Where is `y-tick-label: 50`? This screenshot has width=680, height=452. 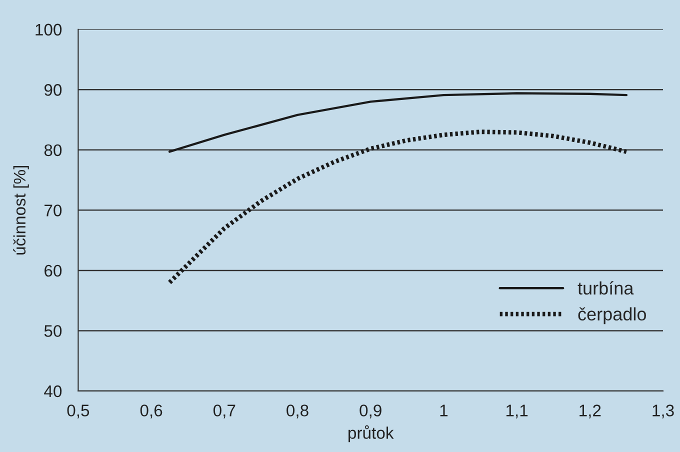 y-tick-label: 50 is located at coordinates (53, 331).